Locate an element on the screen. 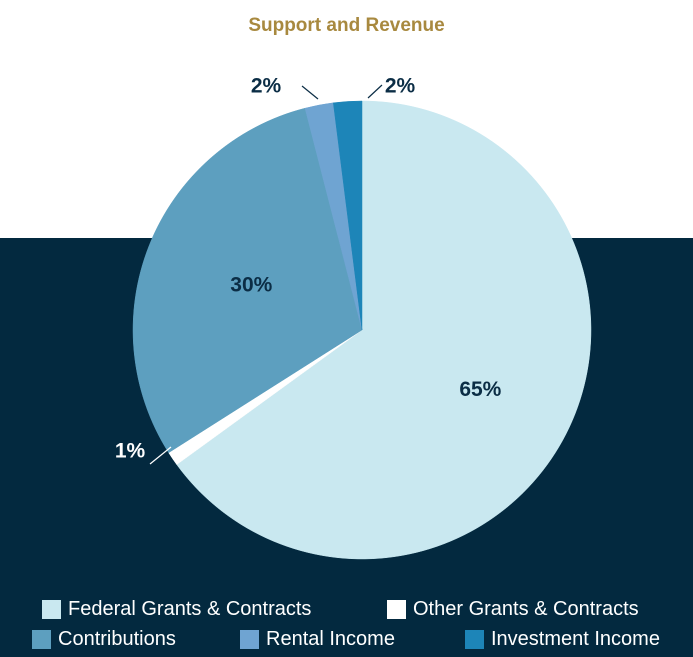 This screenshot has width=693, height=657. legend-swatch-contributions is located at coordinates (41, 639).